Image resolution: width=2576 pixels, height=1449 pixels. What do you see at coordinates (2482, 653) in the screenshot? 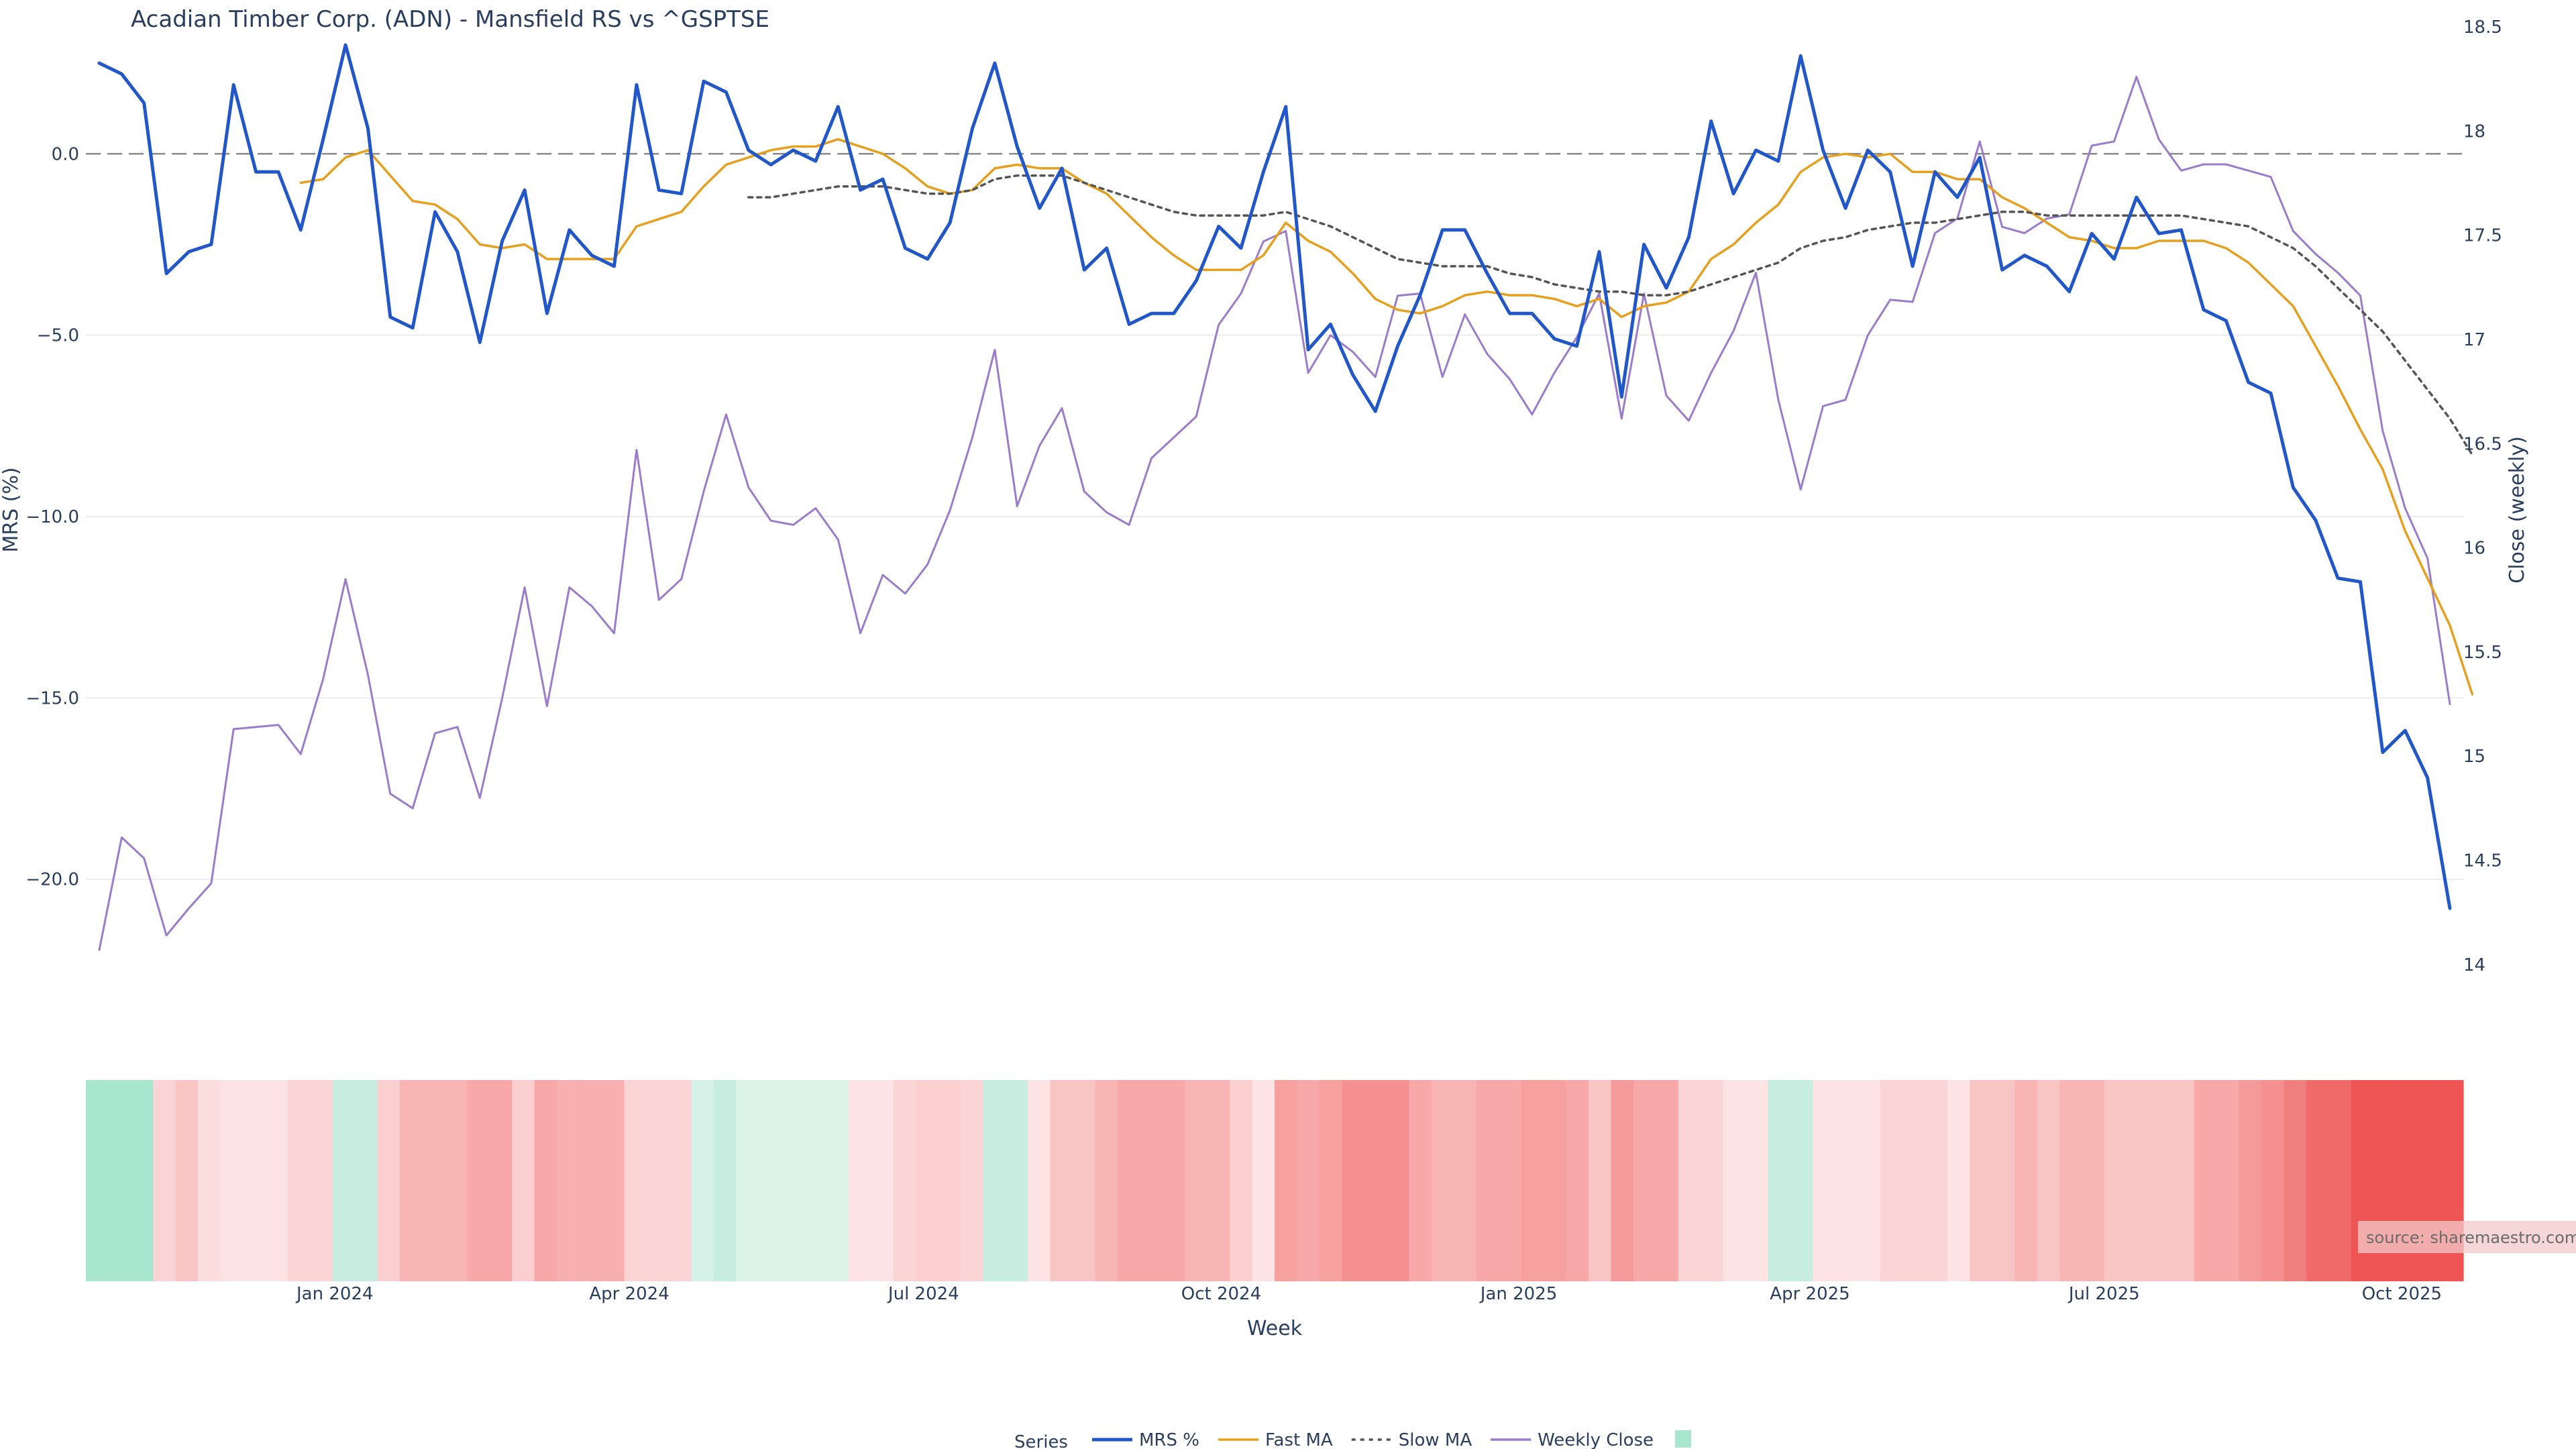
I see `y2-tick-label: 15.5` at bounding box center [2482, 653].